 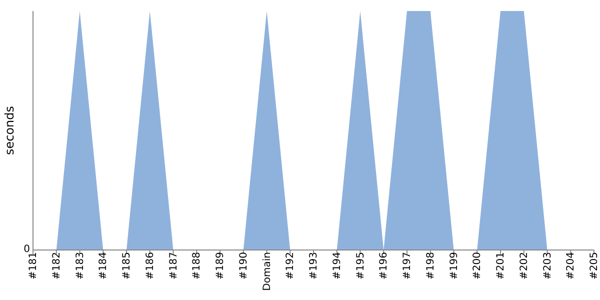 What do you see at coordinates (408, 266) in the screenshot?
I see `x-tick-label: #197` at bounding box center [408, 266].